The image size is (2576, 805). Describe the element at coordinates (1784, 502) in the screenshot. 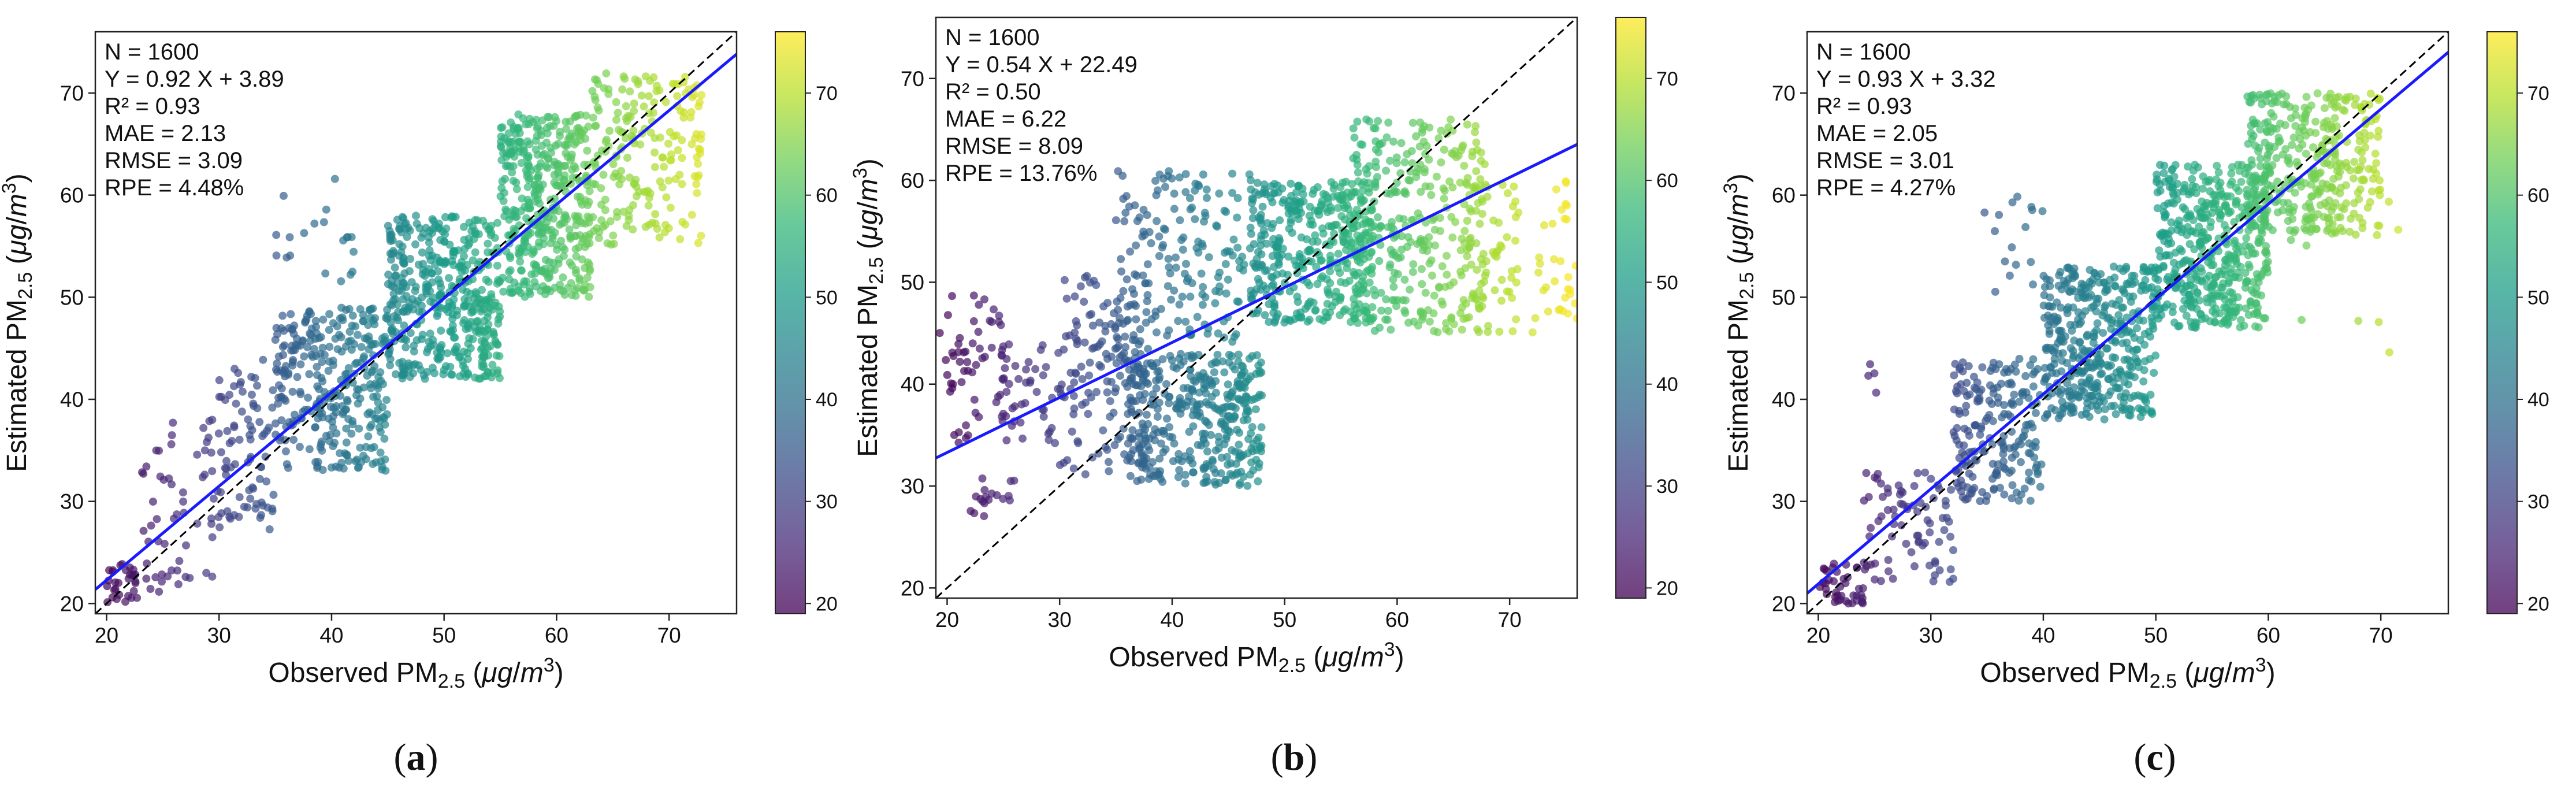

I see `y-tick-label: 30` at that location.